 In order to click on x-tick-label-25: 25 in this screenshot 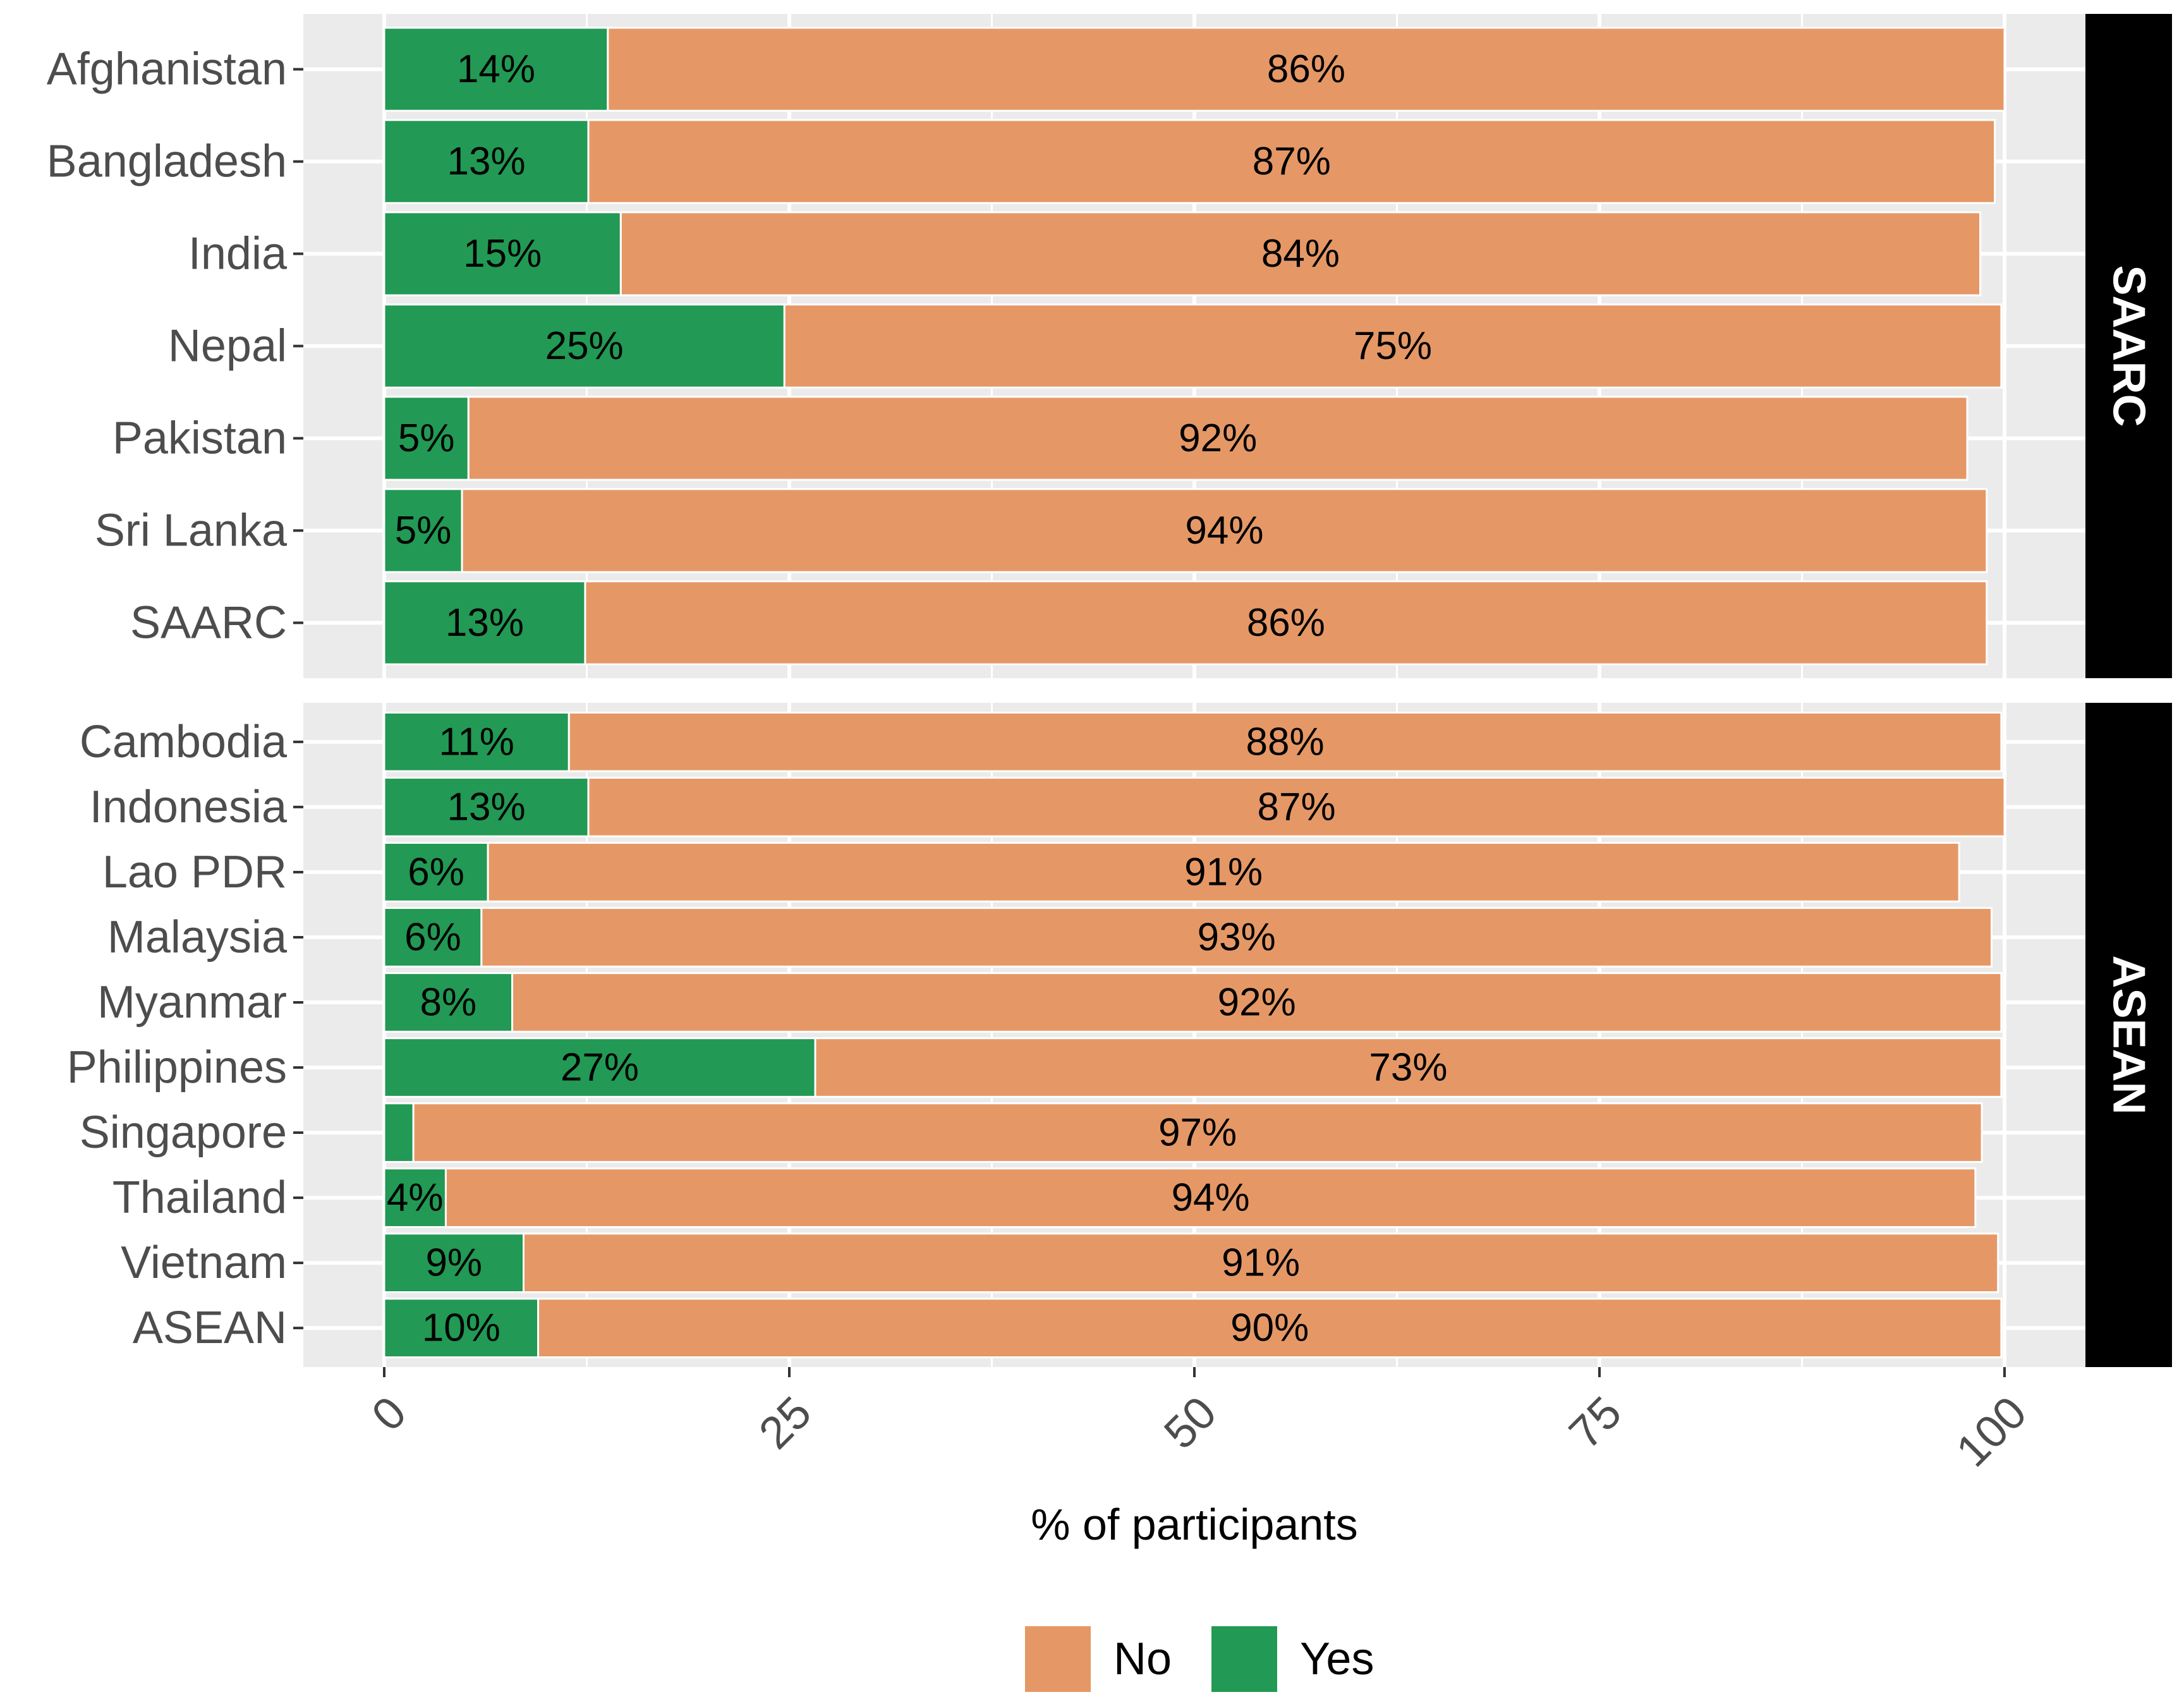, I will do `click(785, 1423)`.